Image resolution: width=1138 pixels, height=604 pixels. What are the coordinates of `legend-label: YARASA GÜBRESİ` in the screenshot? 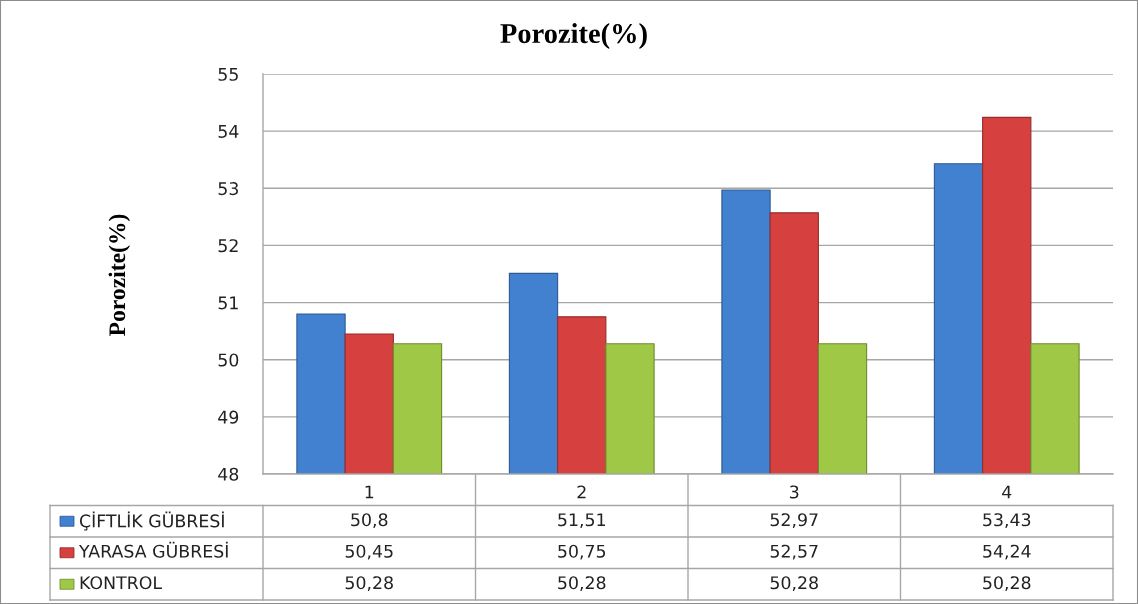 It's located at (153, 549).